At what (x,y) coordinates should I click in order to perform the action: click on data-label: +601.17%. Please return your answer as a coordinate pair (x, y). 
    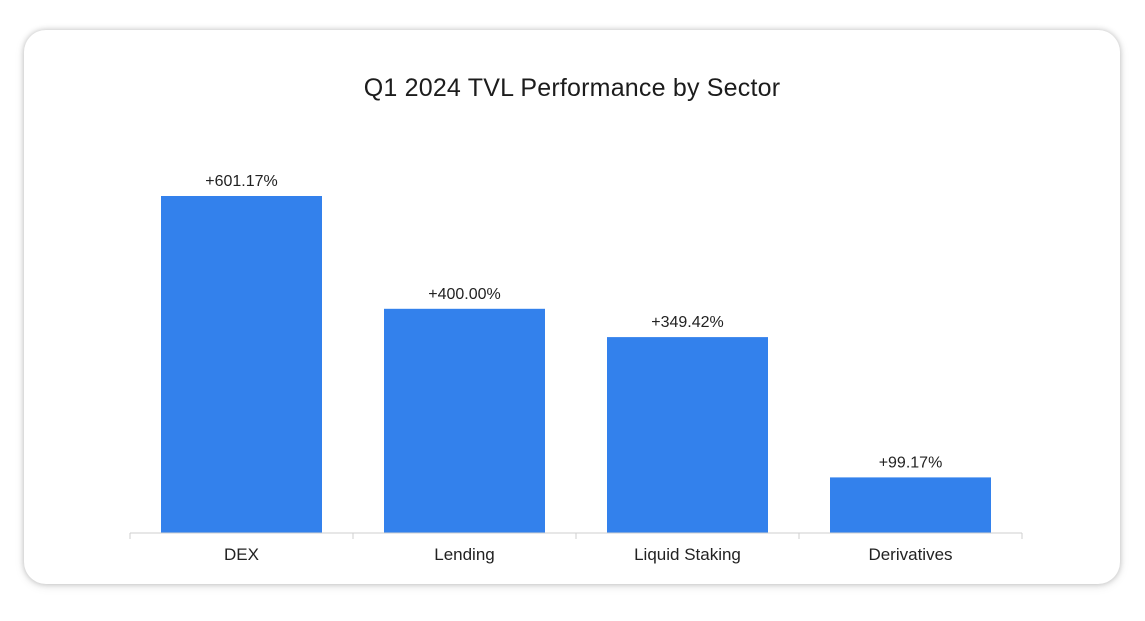
    Looking at the image, I should click on (241, 181).